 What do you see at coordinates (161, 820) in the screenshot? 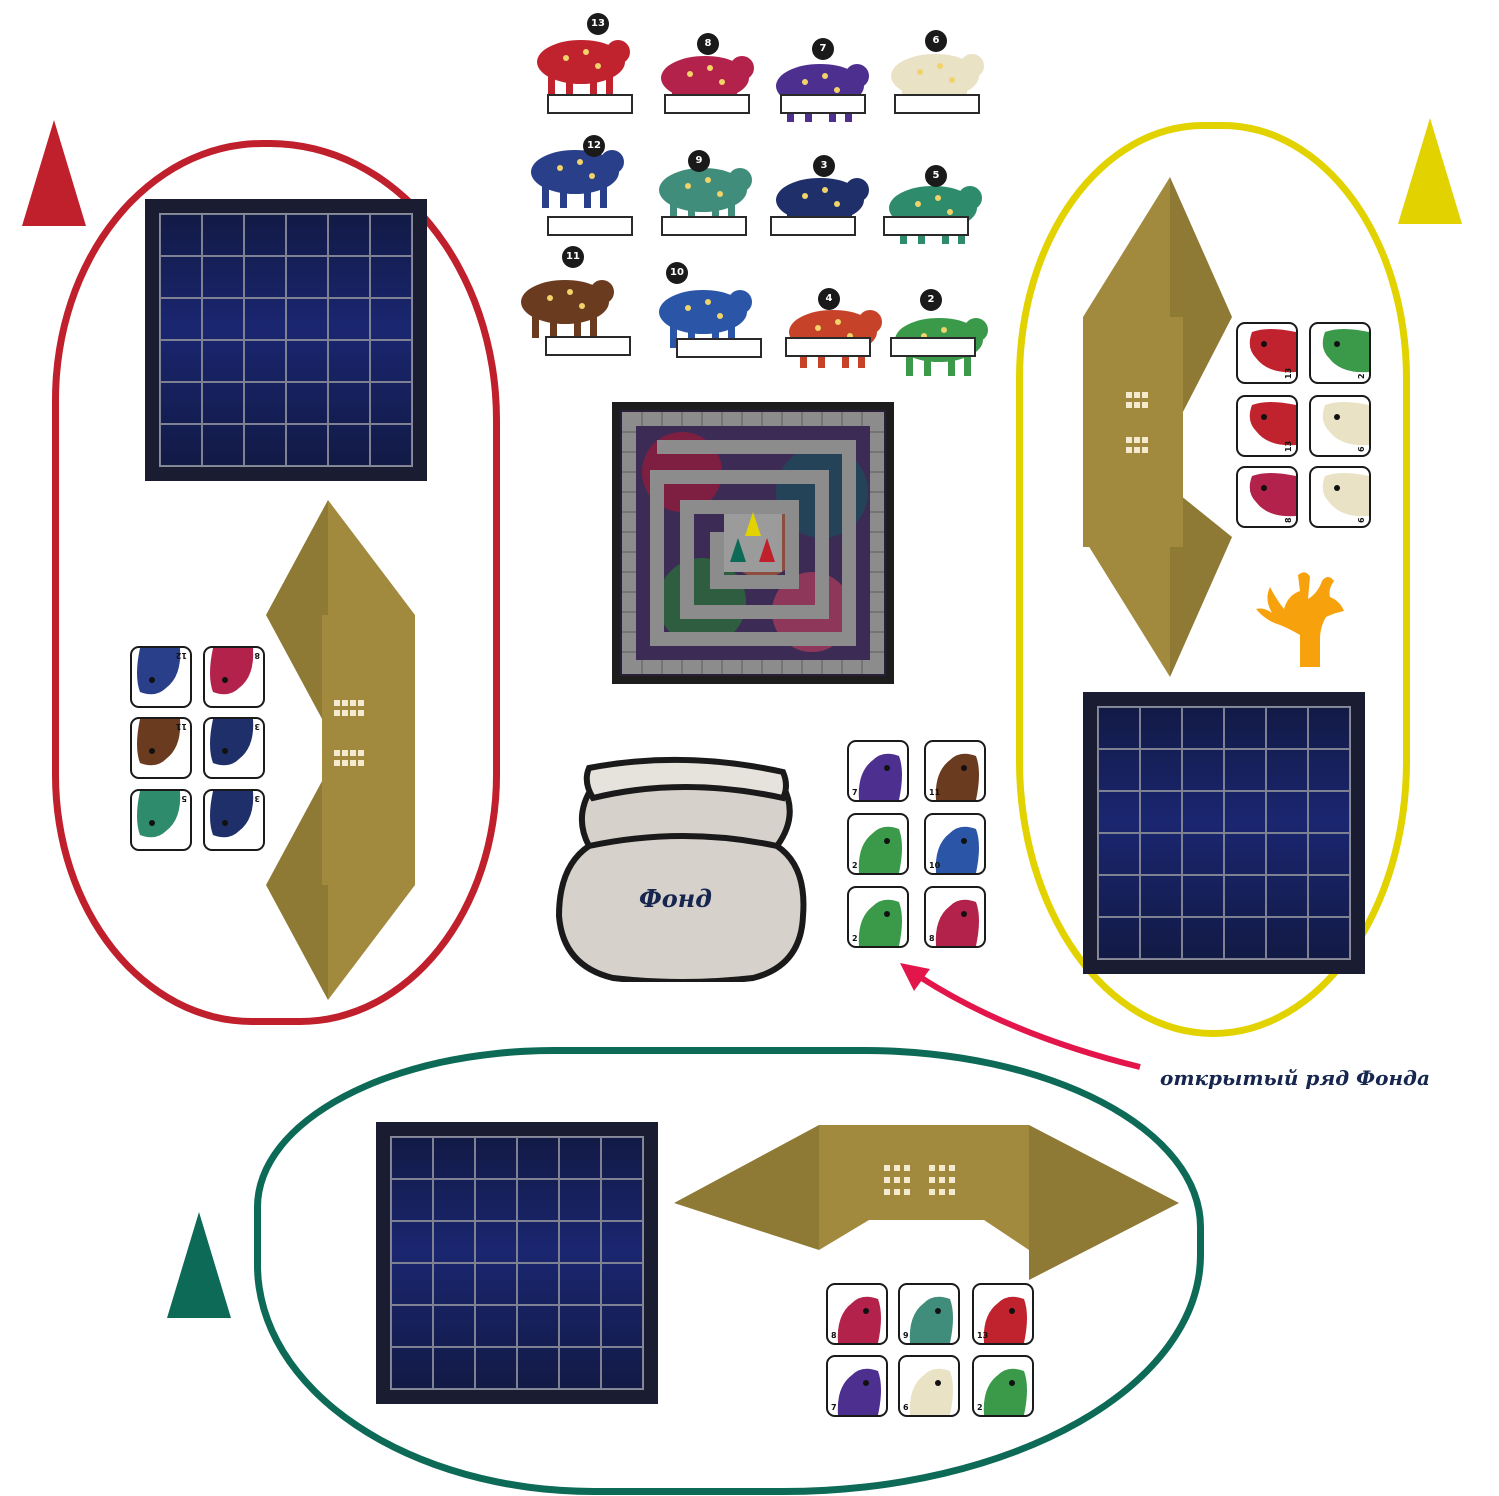
I see `animal-card: 5` at bounding box center [161, 820].